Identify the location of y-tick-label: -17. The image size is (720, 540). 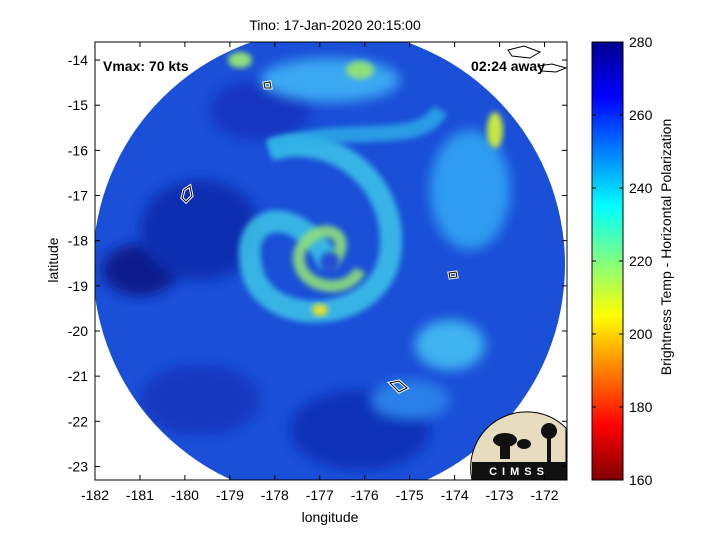
(78, 196).